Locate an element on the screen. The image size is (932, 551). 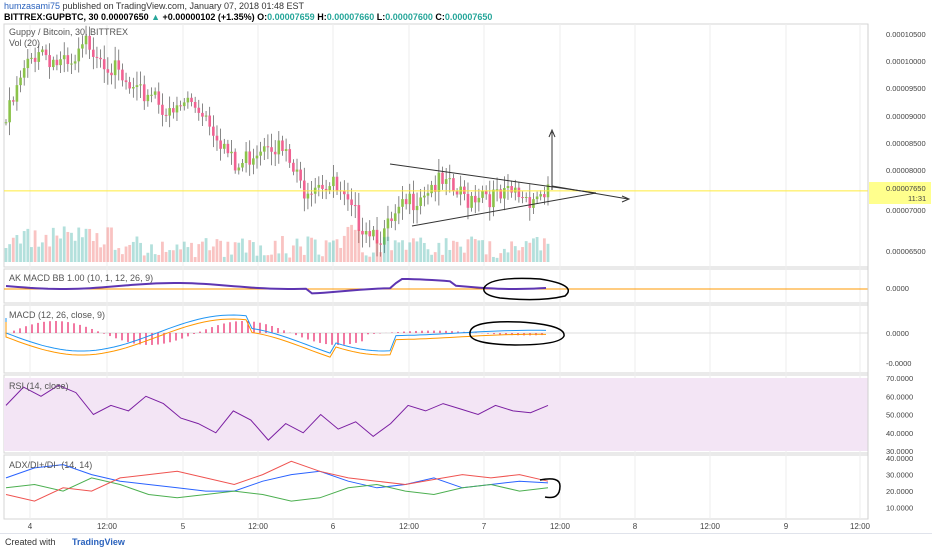
time-tick-3: 12:00 is located at coordinates (258, 526).